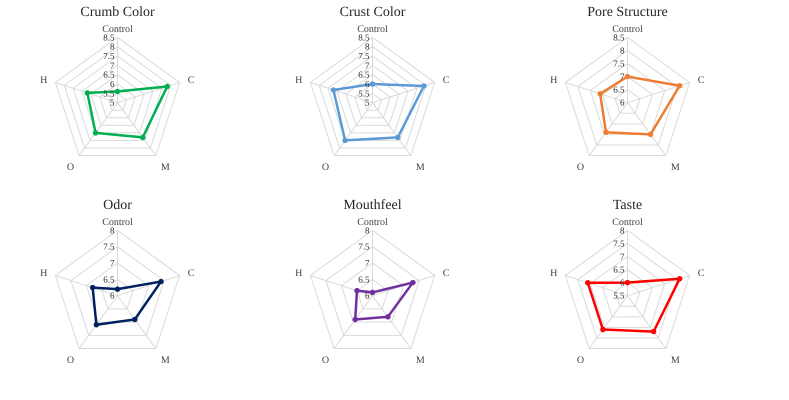 The image size is (789, 400). Describe the element at coordinates (627, 12) in the screenshot. I see `chart-title: Pore Structure` at that location.